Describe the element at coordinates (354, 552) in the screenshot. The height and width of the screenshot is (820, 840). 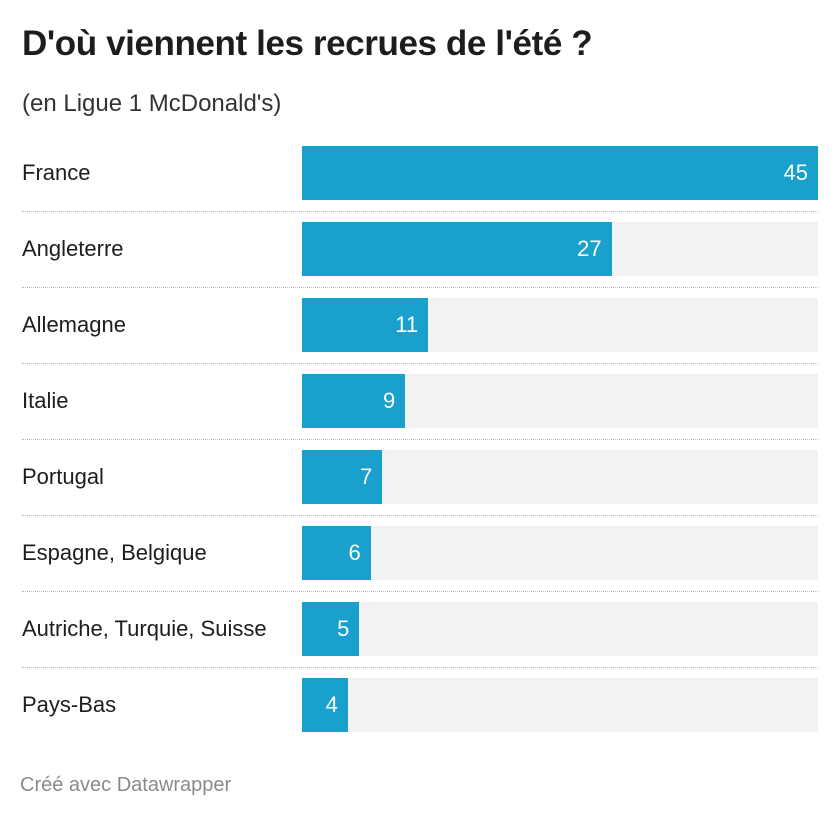
I see `data-label: 6` at that location.